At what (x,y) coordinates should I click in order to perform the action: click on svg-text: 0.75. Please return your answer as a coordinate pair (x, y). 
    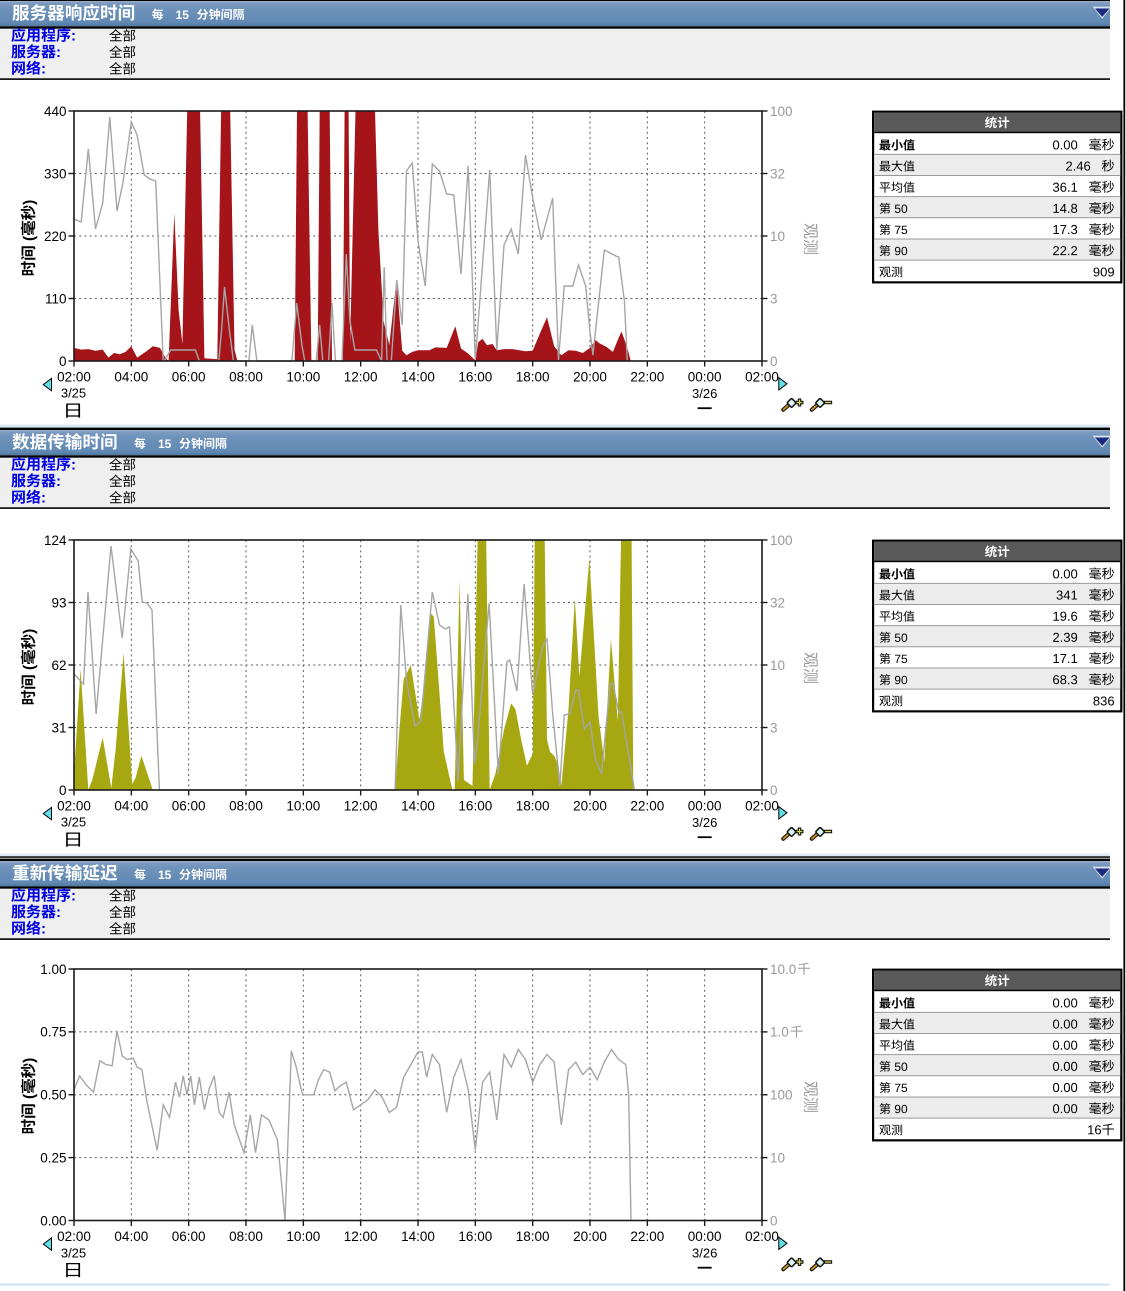
    Looking at the image, I should click on (53, 1032).